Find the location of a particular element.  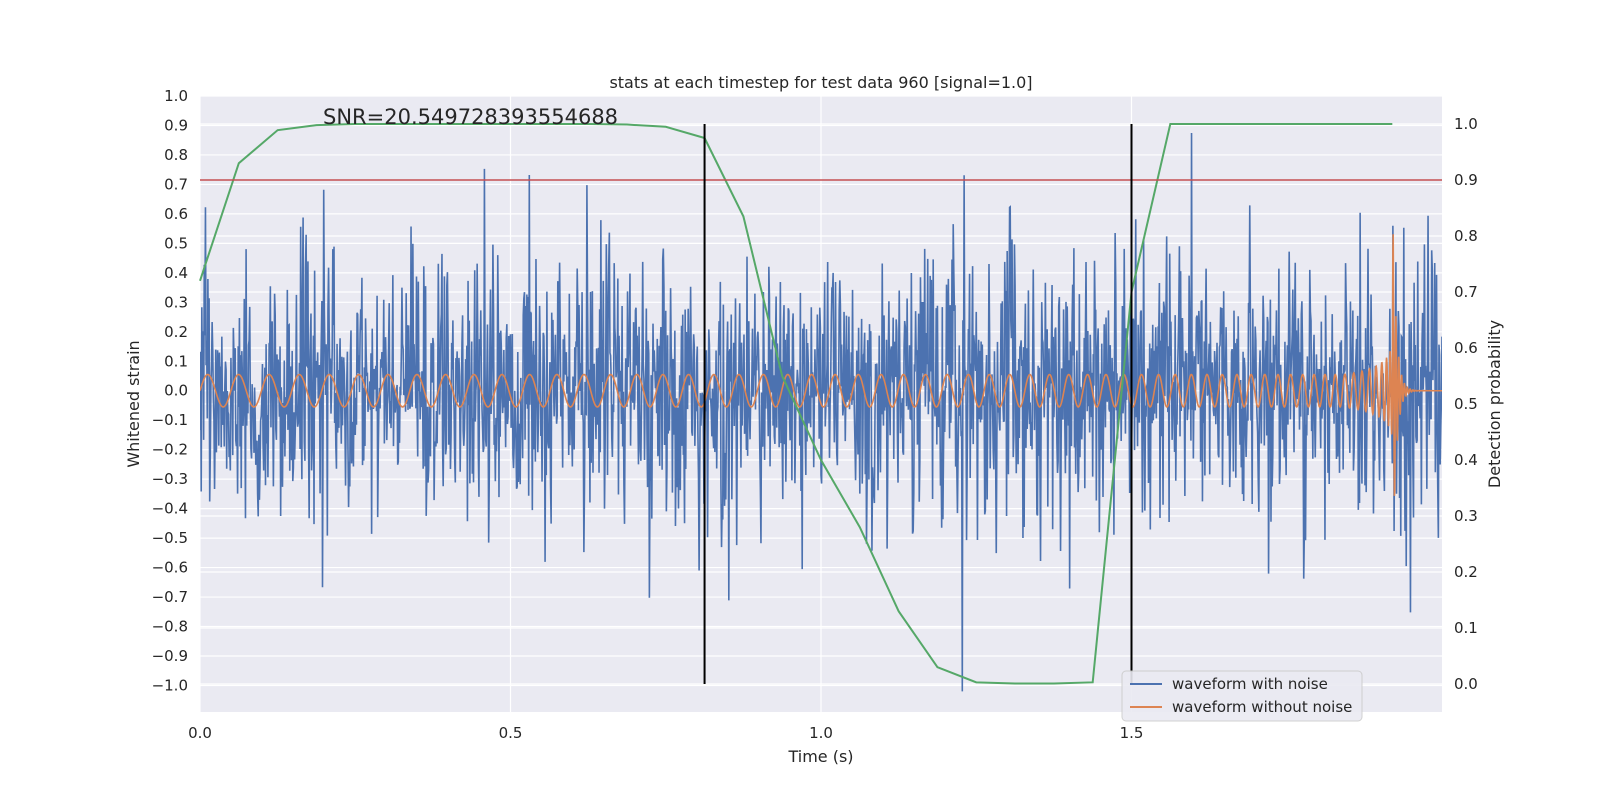

x-axis-label: Time (s) is located at coordinates (820, 756).